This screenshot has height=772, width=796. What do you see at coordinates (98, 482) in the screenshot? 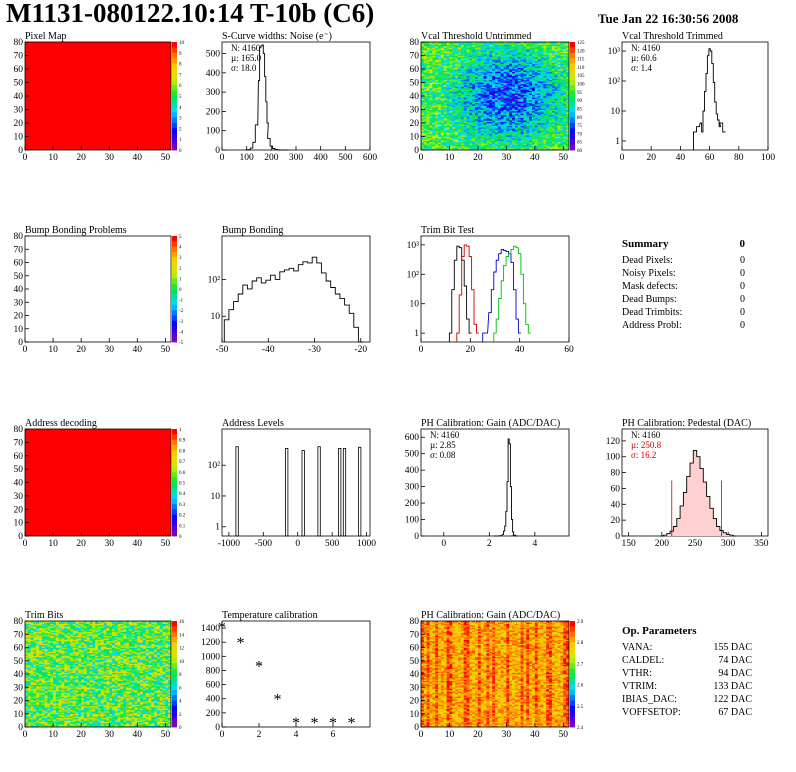
I see `heatmap-body` at bounding box center [98, 482].